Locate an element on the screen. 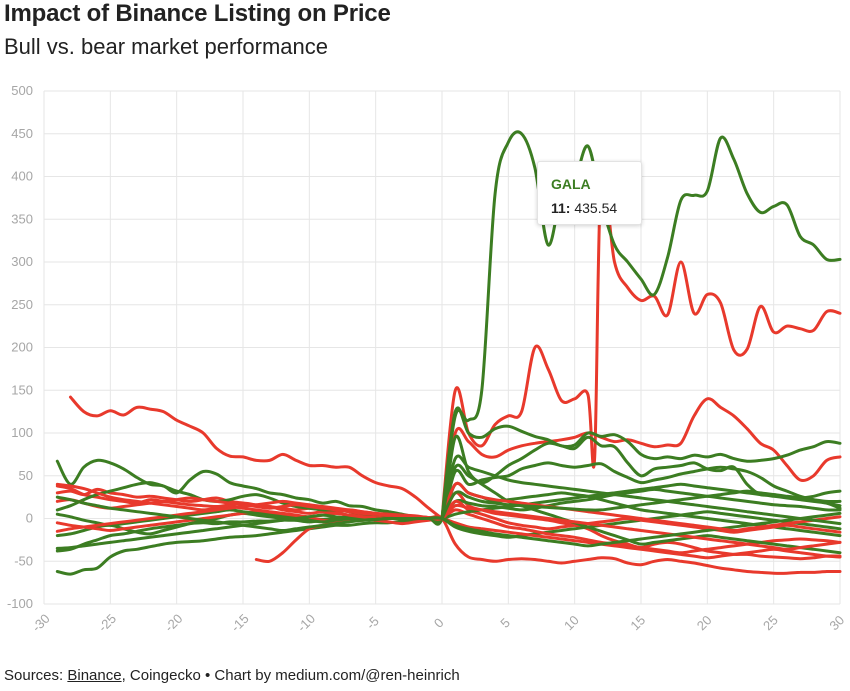 The image size is (850, 691). y-tick-label: 300 is located at coordinates (22, 261).